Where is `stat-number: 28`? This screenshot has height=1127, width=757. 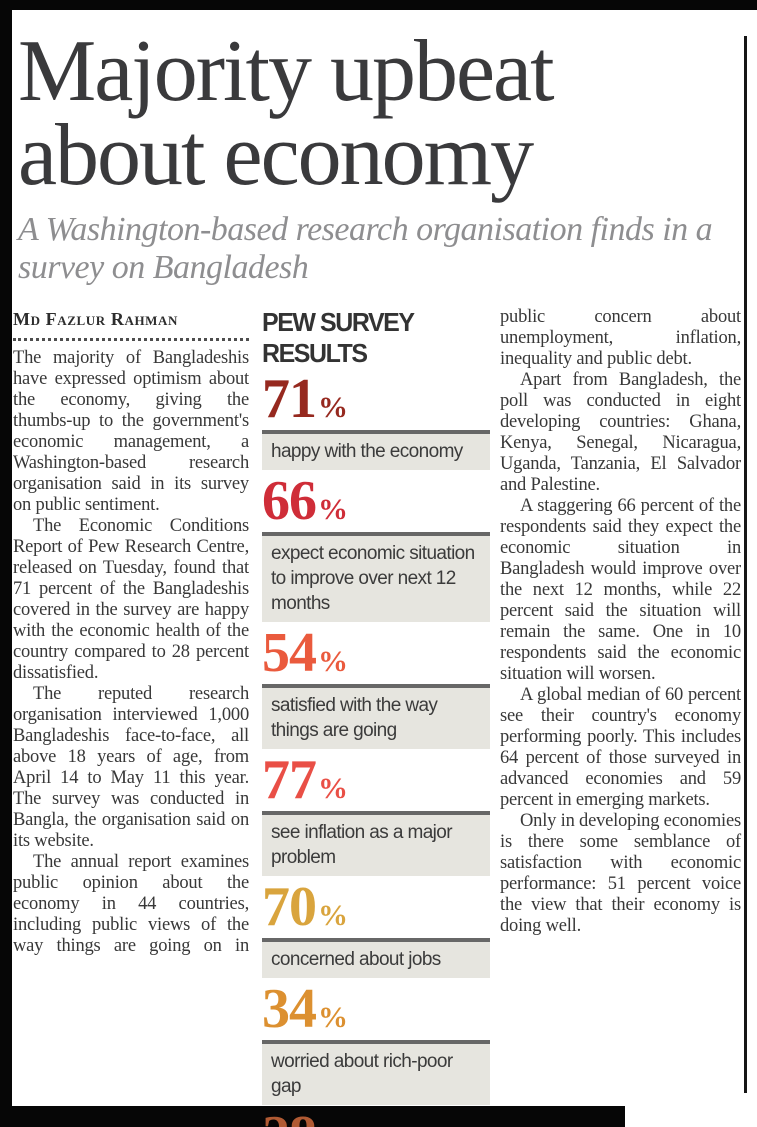 stat-number: 28 is located at coordinates (289, 1116).